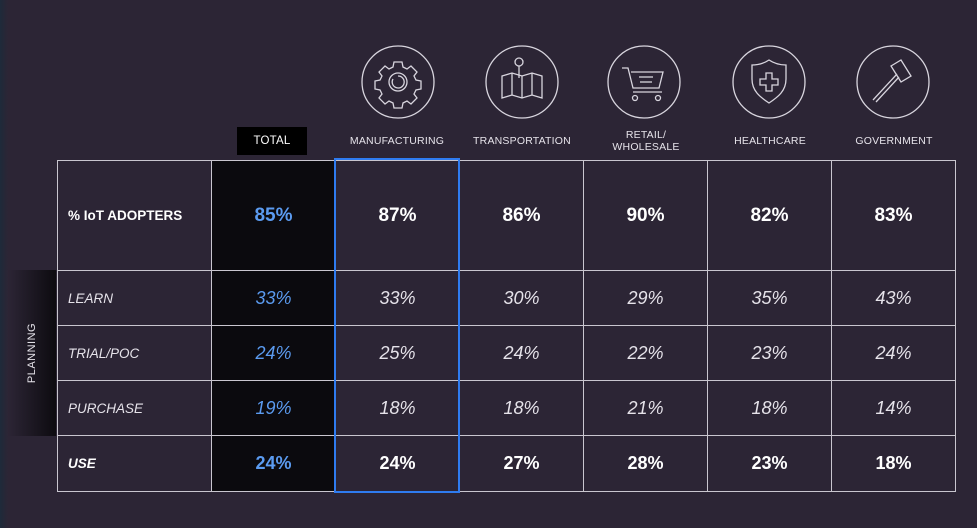  Describe the element at coordinates (645, 463) in the screenshot. I see `cell-retail: 28%` at that location.